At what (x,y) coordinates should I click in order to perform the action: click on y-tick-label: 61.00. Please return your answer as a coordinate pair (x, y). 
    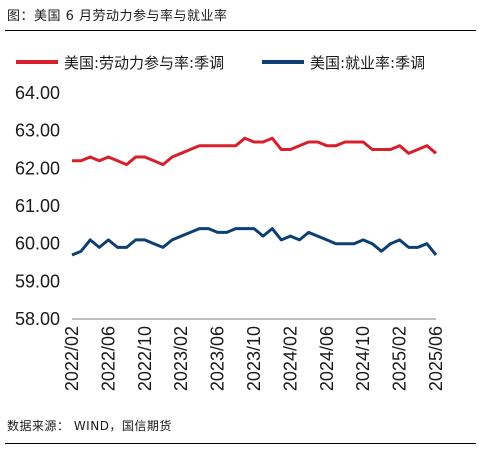
    Looking at the image, I should click on (37, 206).